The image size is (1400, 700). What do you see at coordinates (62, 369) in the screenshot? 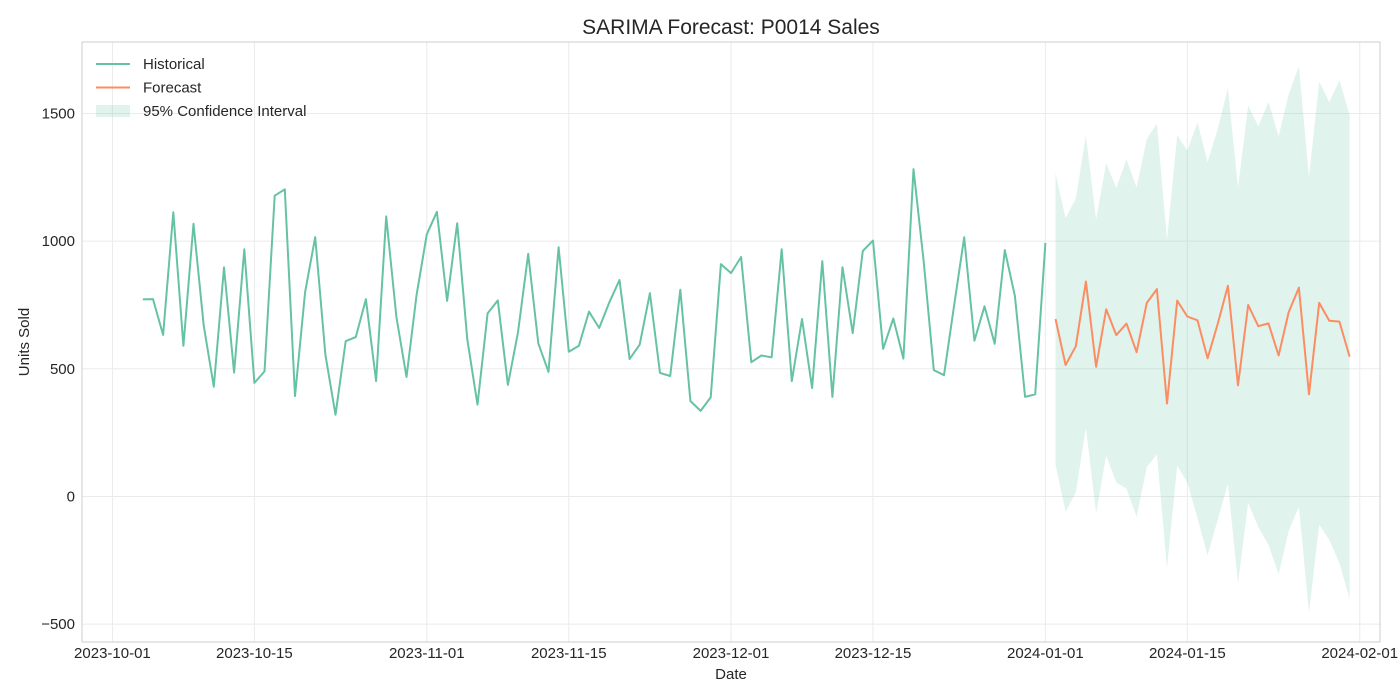
I see `y-tick-label: 500` at bounding box center [62, 369].